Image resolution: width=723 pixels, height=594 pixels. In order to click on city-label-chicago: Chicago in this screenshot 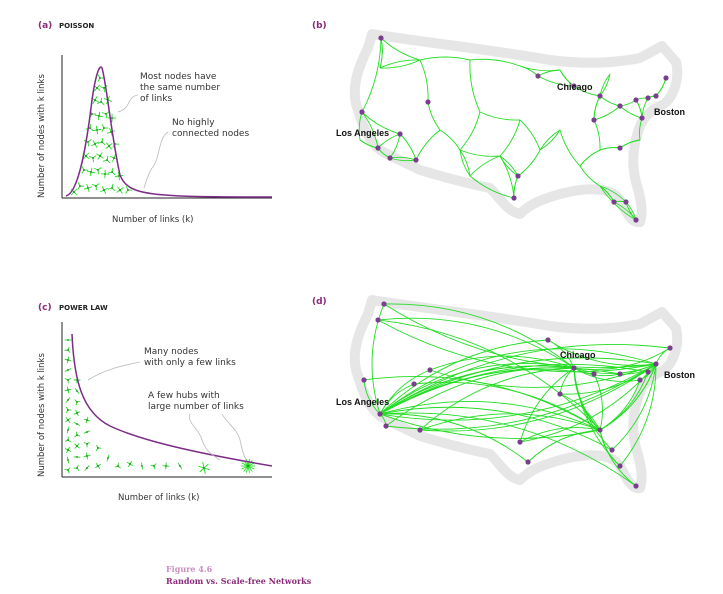, I will do `click(578, 355)`.